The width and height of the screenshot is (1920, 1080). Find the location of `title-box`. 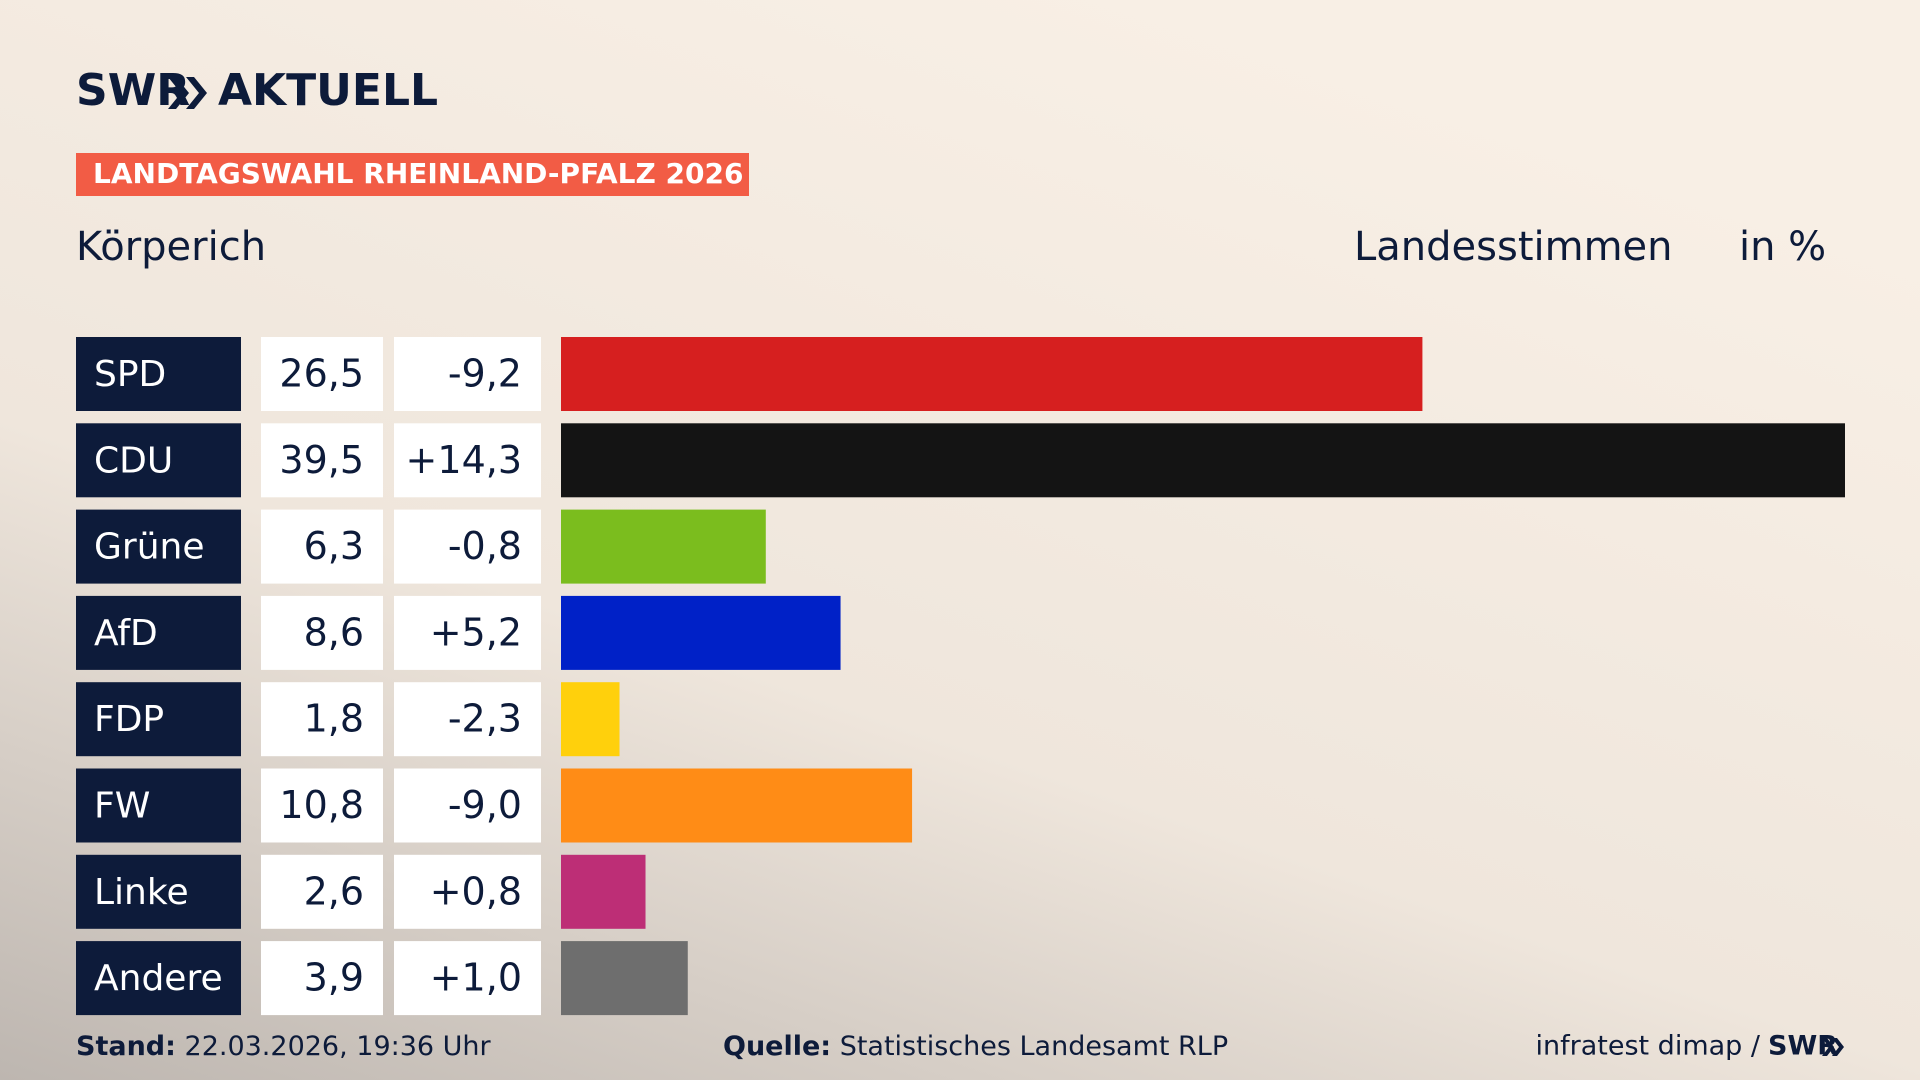

title-box is located at coordinates (412, 174).